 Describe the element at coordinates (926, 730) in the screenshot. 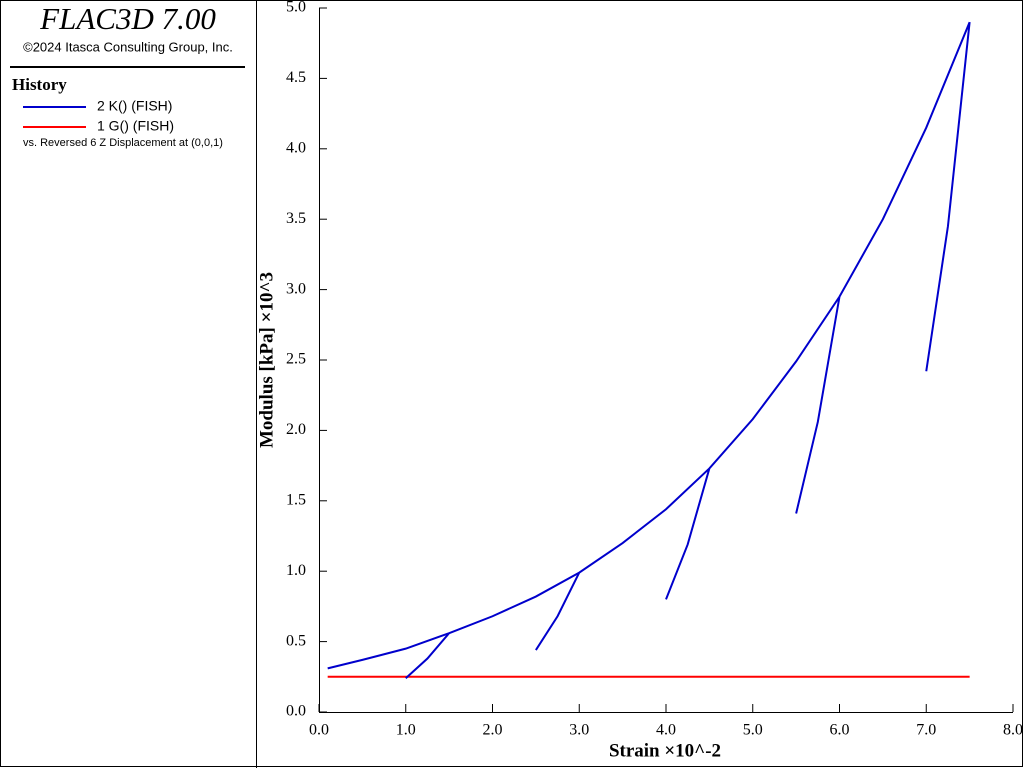

I see `x-tick-label: 7.0` at that location.